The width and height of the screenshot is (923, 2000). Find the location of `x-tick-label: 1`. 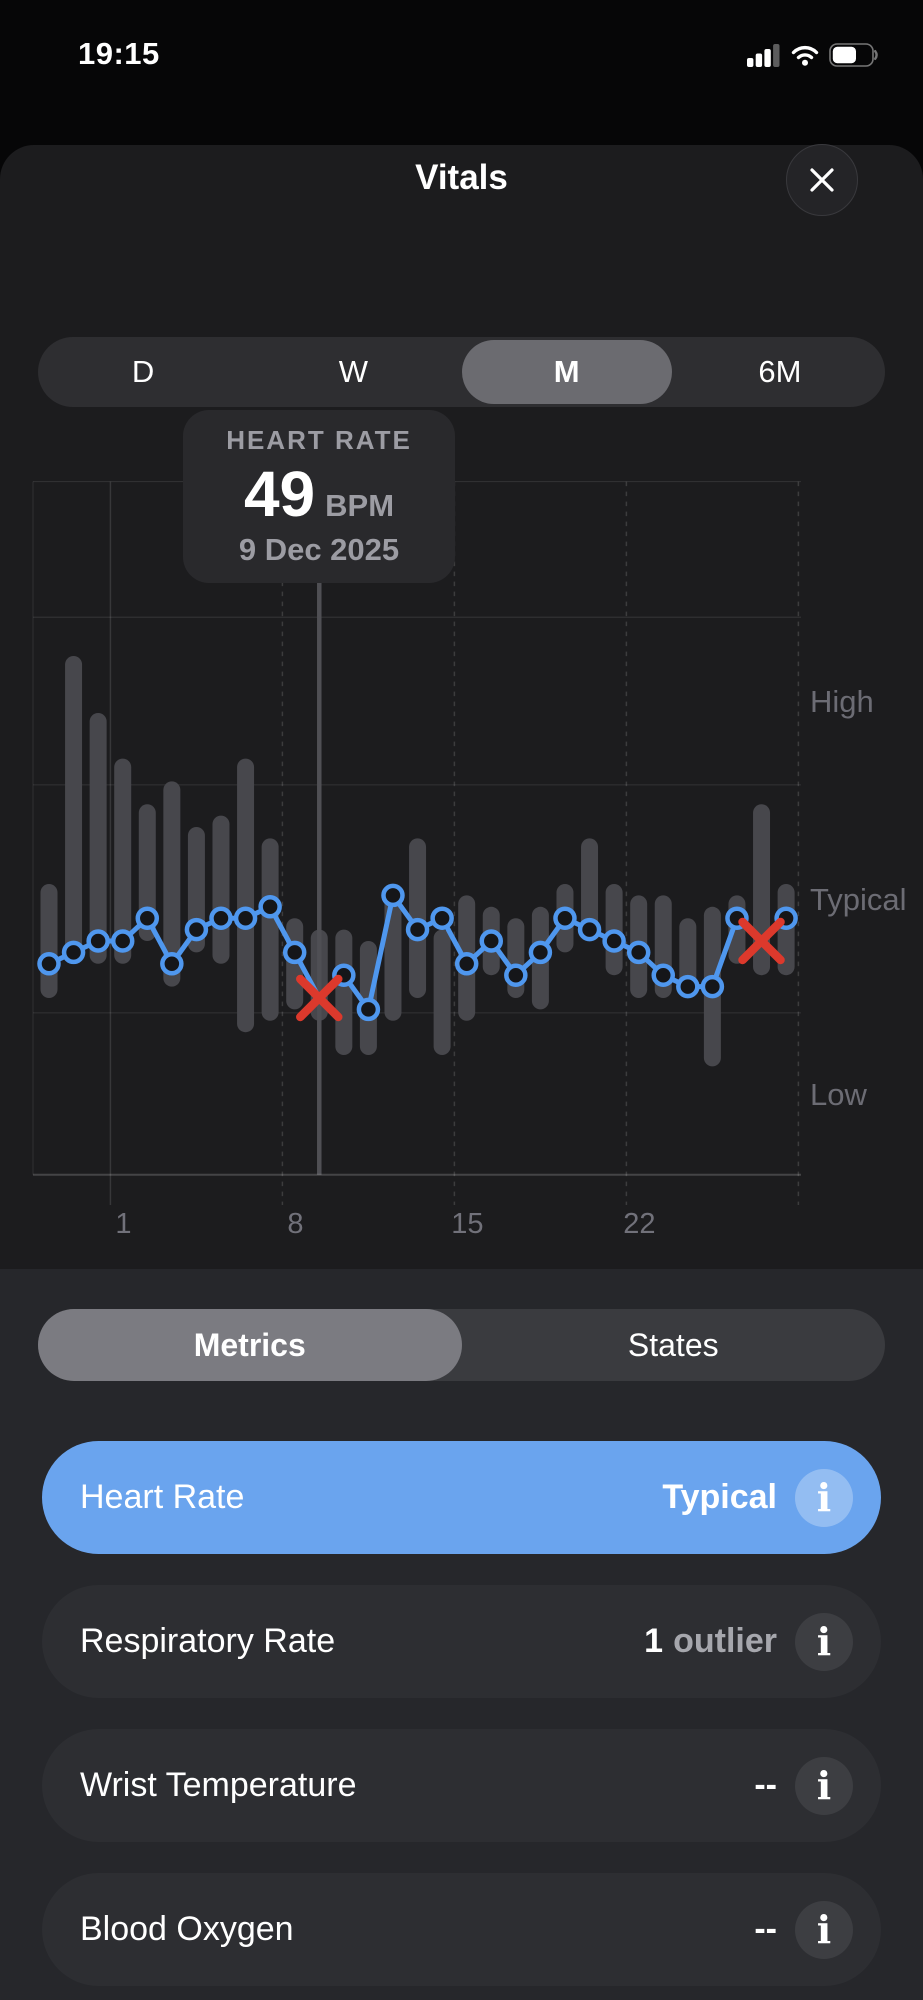

x-tick-label: 1 is located at coordinates (123, 1224).